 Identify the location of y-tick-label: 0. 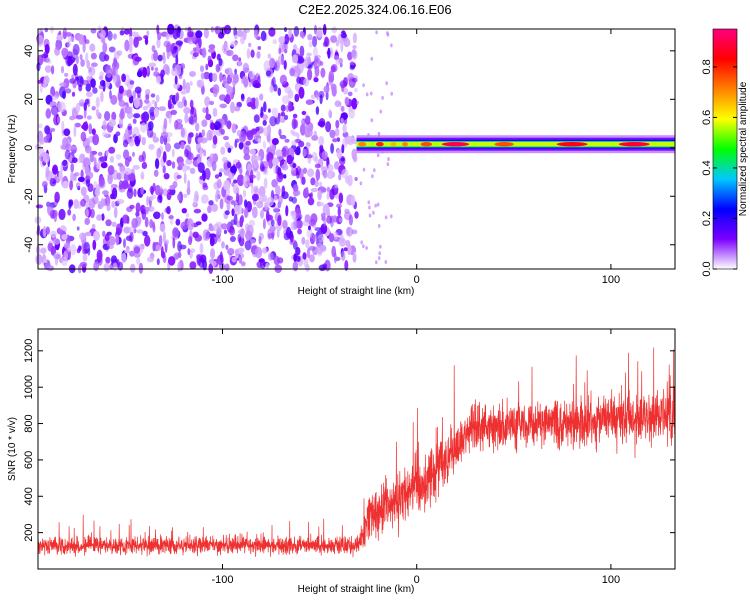
(29, 148).